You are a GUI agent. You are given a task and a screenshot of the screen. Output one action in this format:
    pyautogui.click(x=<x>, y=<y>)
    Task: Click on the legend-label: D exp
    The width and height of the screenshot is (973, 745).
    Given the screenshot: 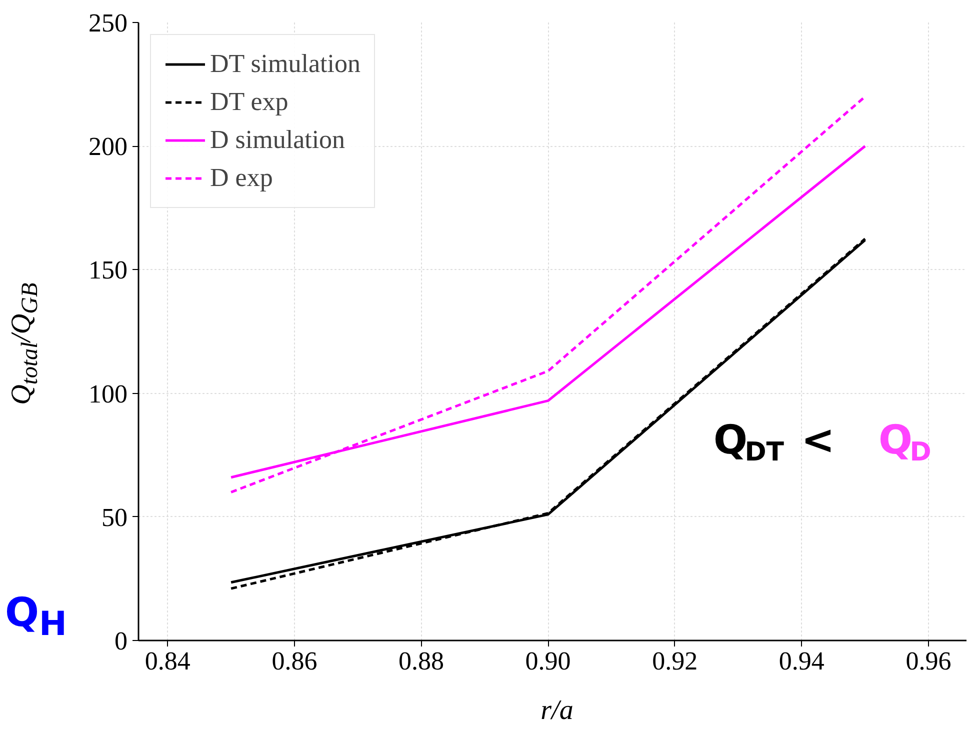 What is the action you would take?
    pyautogui.click(x=241, y=178)
    